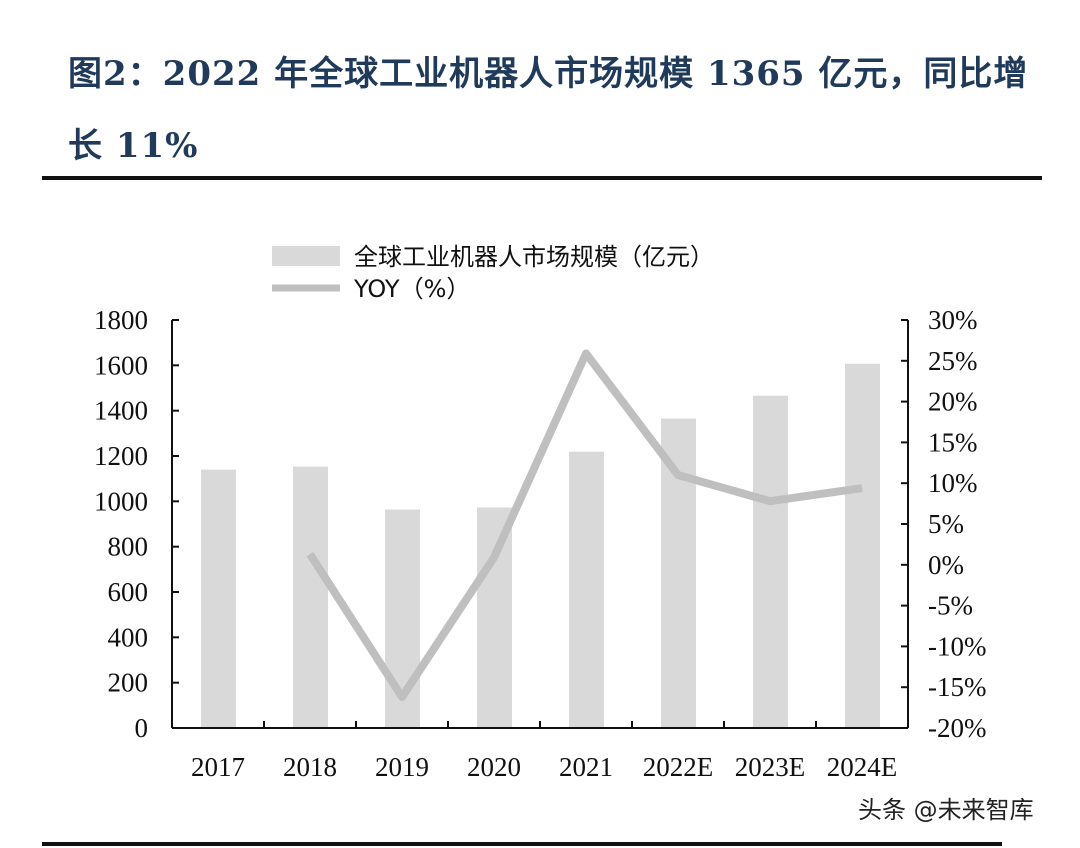 The height and width of the screenshot is (848, 1080). I want to click on bar-2020, so click(494, 617).